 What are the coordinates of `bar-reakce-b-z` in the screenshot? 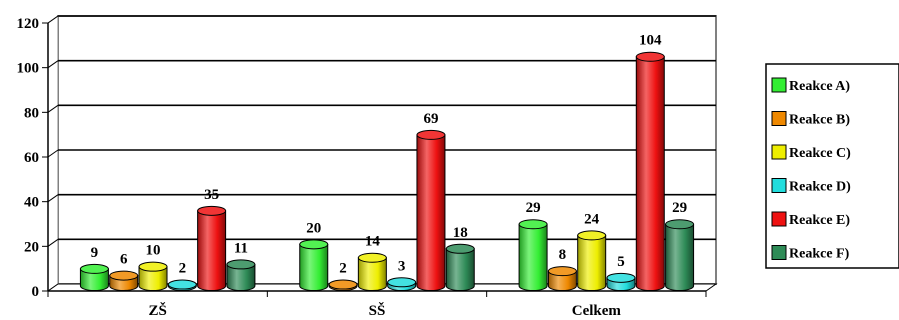 It's located at (124, 280).